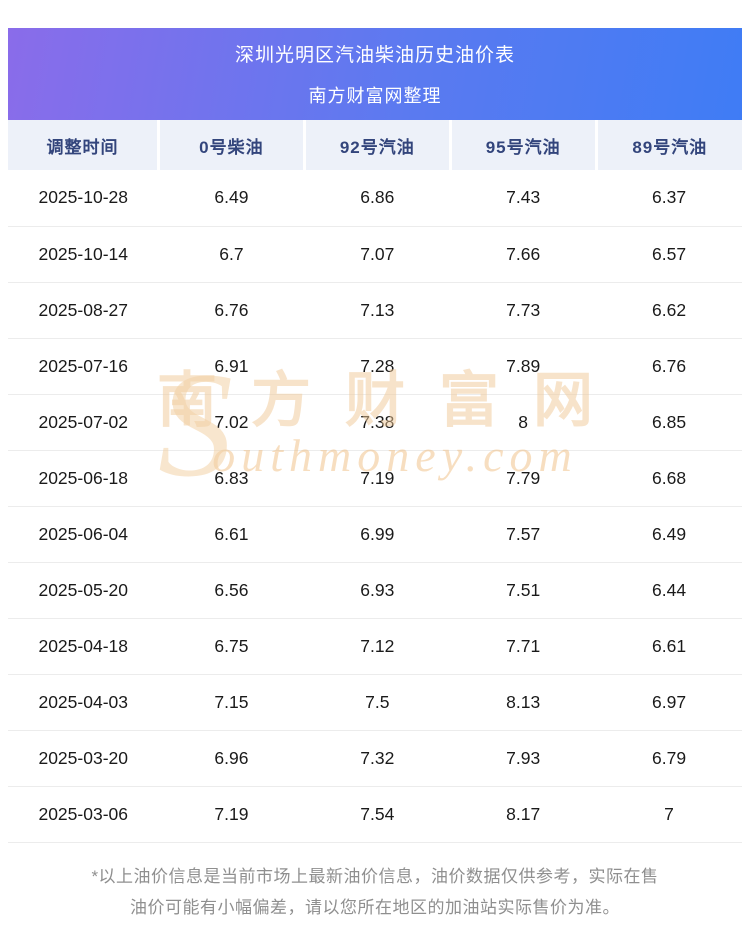  I want to click on price-cell-gas-89: 7, so click(669, 814).